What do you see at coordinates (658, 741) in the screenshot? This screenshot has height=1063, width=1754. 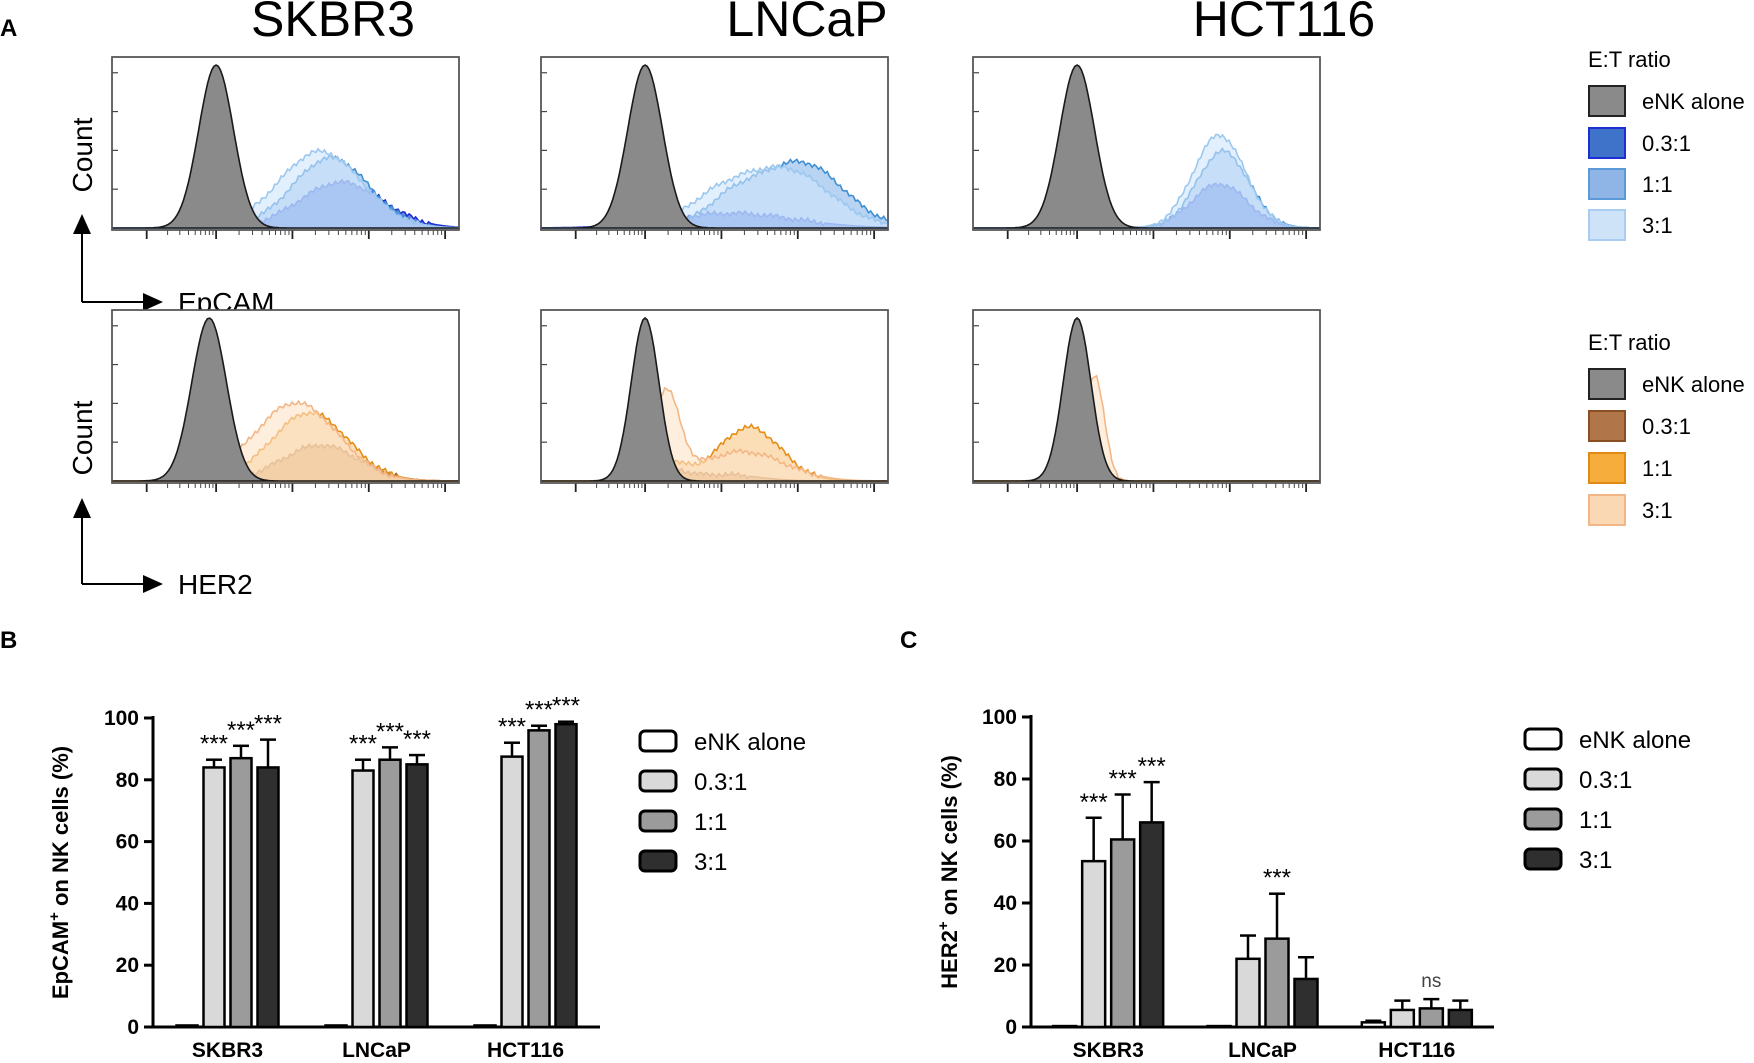 I see `bar-legend-swatch-enk-b` at bounding box center [658, 741].